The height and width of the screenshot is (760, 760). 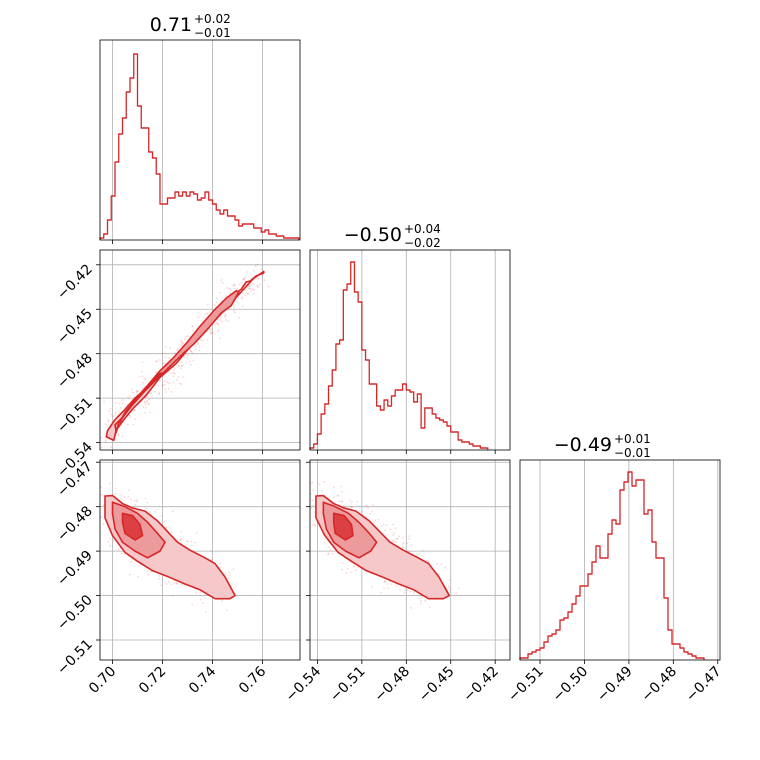 What do you see at coordinates (75, 327) in the screenshot?
I see `y-tick-label: −0.45` at bounding box center [75, 327].